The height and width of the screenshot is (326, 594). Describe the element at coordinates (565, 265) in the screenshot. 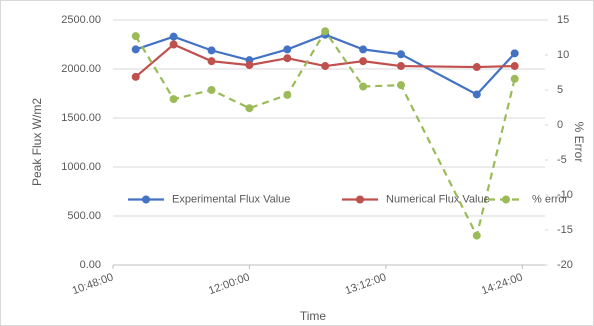

I see `y2-tick-label: -20` at that location.